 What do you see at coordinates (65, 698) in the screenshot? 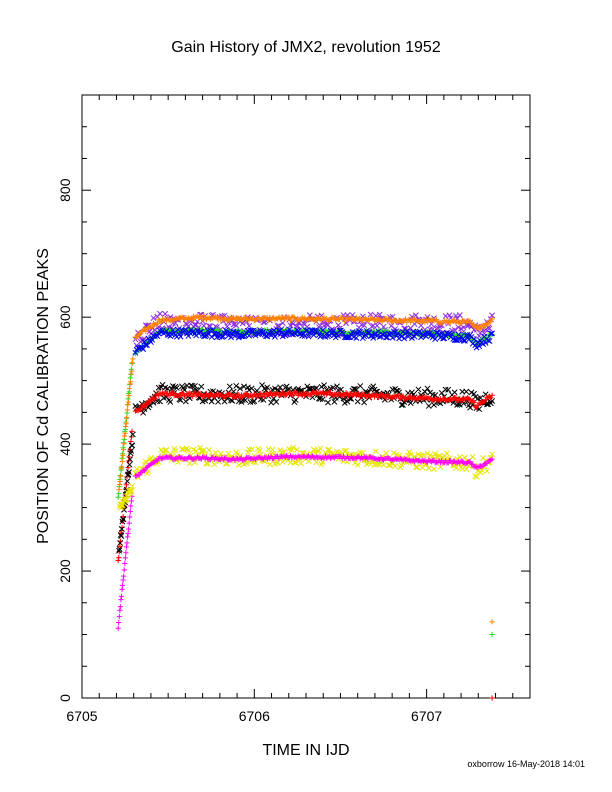
I see `y-tick-label: 0` at bounding box center [65, 698].